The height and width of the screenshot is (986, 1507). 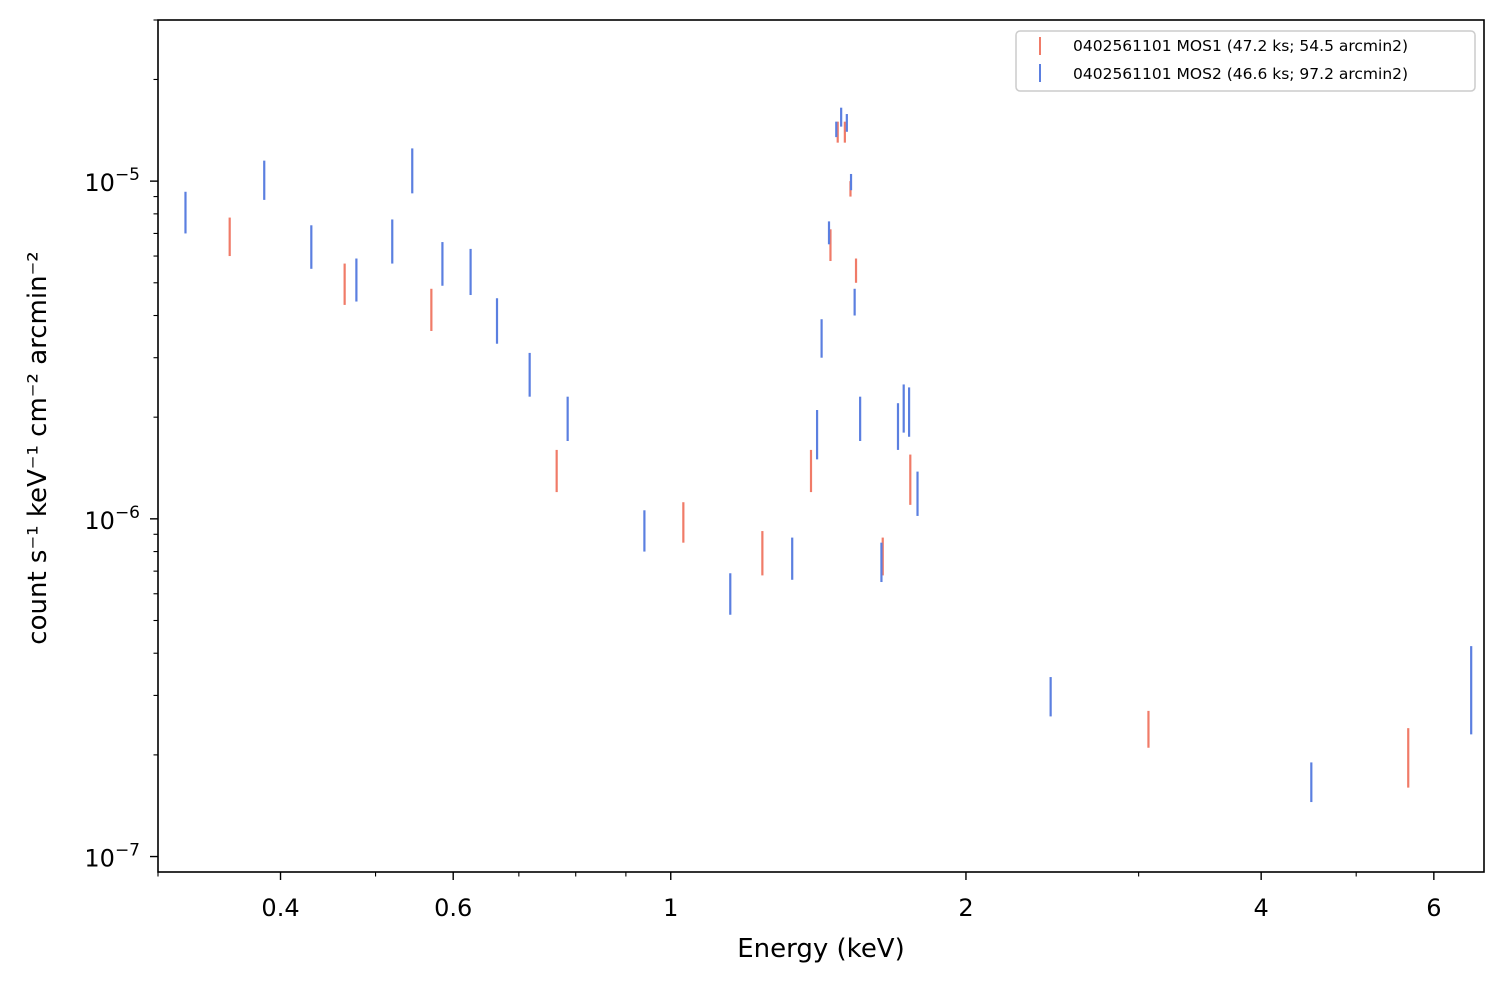 What do you see at coordinates (280, 908) in the screenshot?
I see `x-tick-label: 0.4` at bounding box center [280, 908].